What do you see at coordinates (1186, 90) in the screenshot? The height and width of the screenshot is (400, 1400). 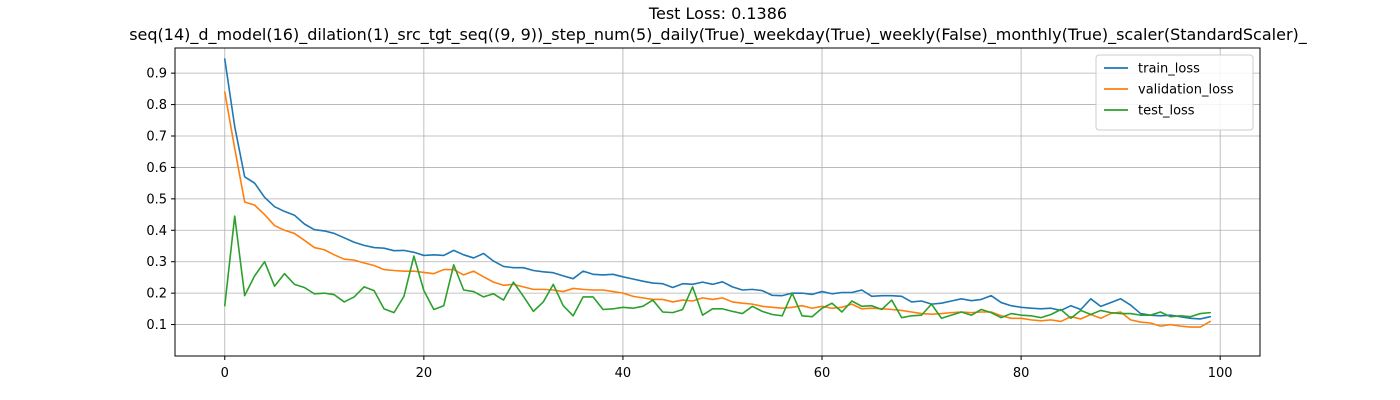 I see `legend-label-validation-loss: validation_loss` at bounding box center [1186, 90].